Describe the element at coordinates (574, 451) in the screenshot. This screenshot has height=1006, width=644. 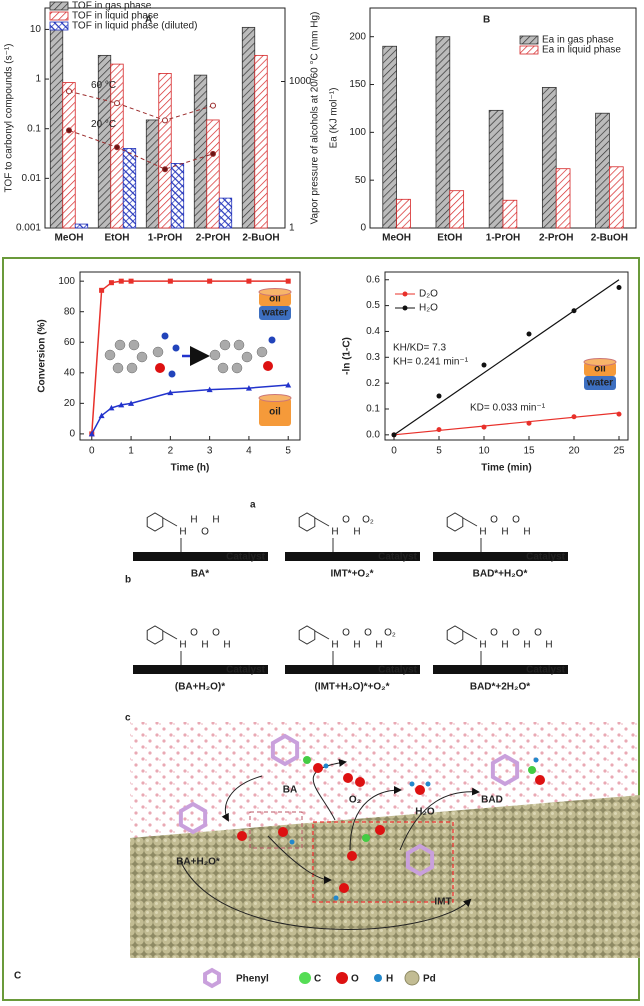
I see `x-tick-label: 20` at that location.